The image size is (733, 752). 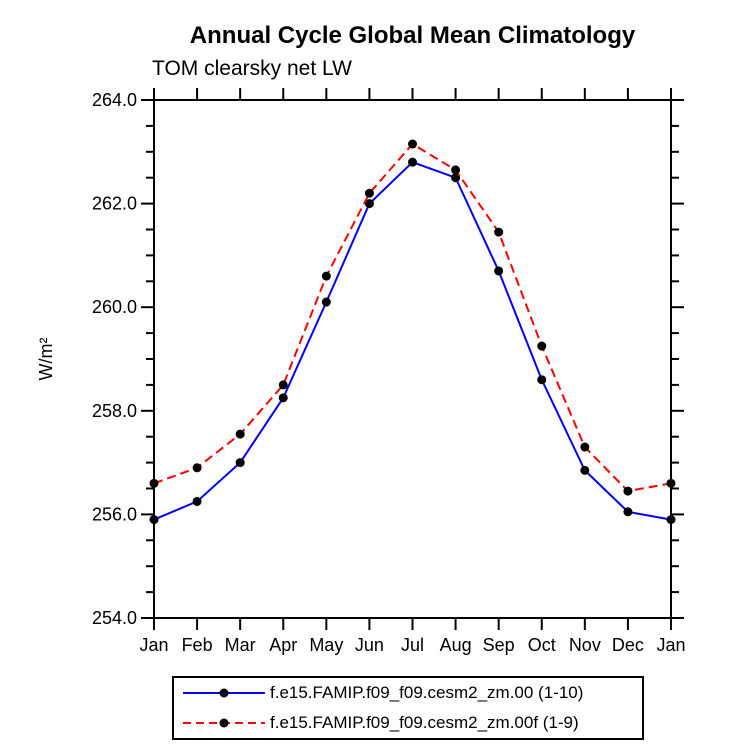 I want to click on chart-subtitle: TOM clearsky net LW, so click(x=252, y=68).